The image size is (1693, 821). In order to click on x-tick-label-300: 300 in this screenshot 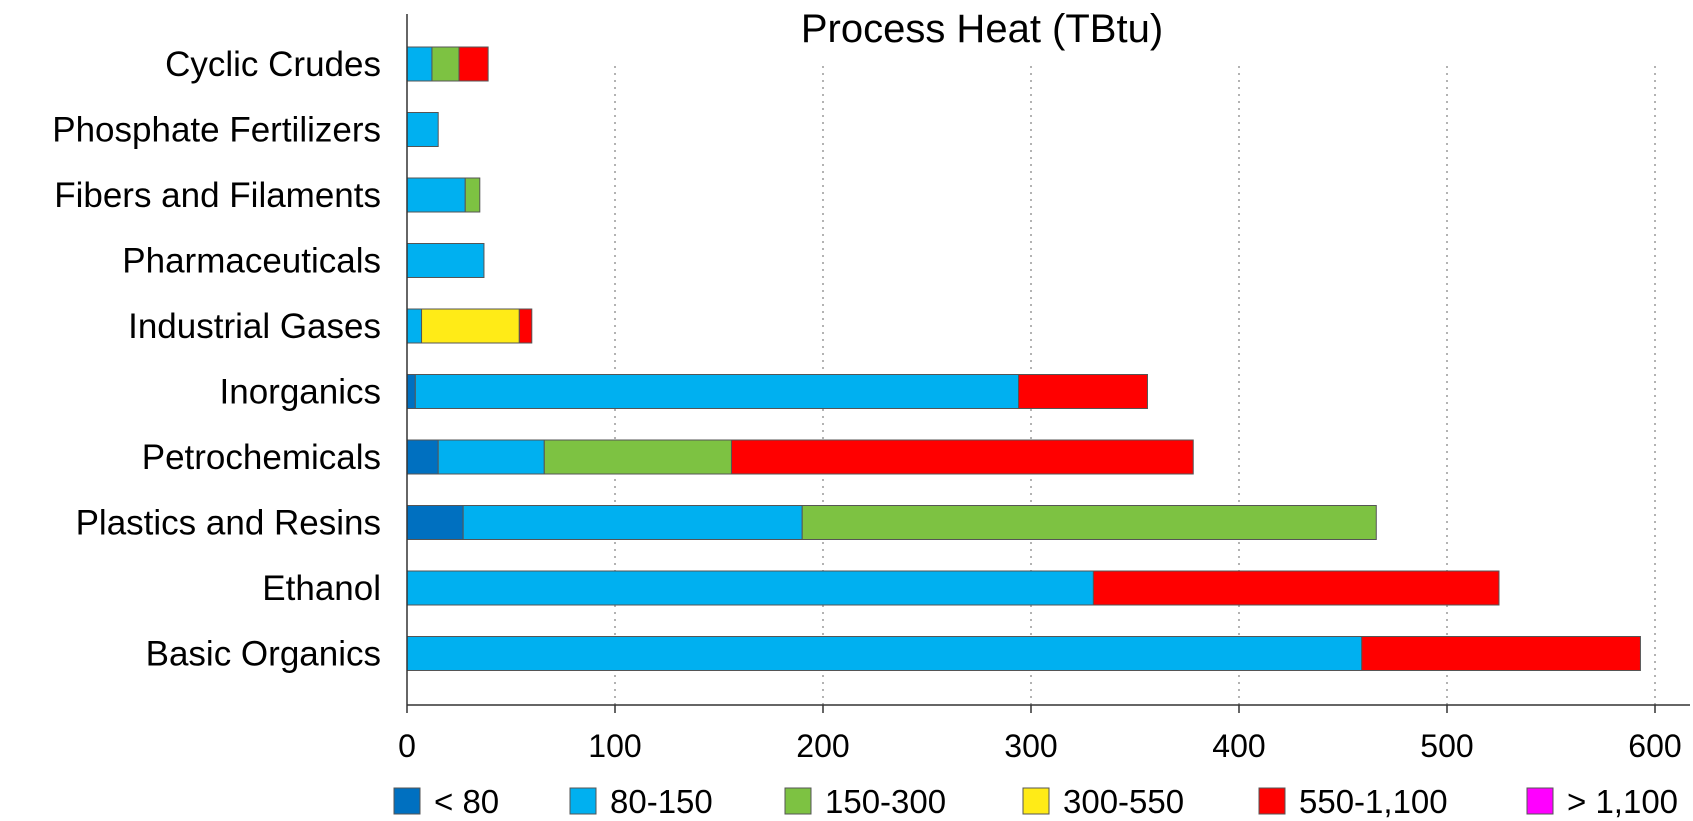, I will do `click(1030, 746)`.